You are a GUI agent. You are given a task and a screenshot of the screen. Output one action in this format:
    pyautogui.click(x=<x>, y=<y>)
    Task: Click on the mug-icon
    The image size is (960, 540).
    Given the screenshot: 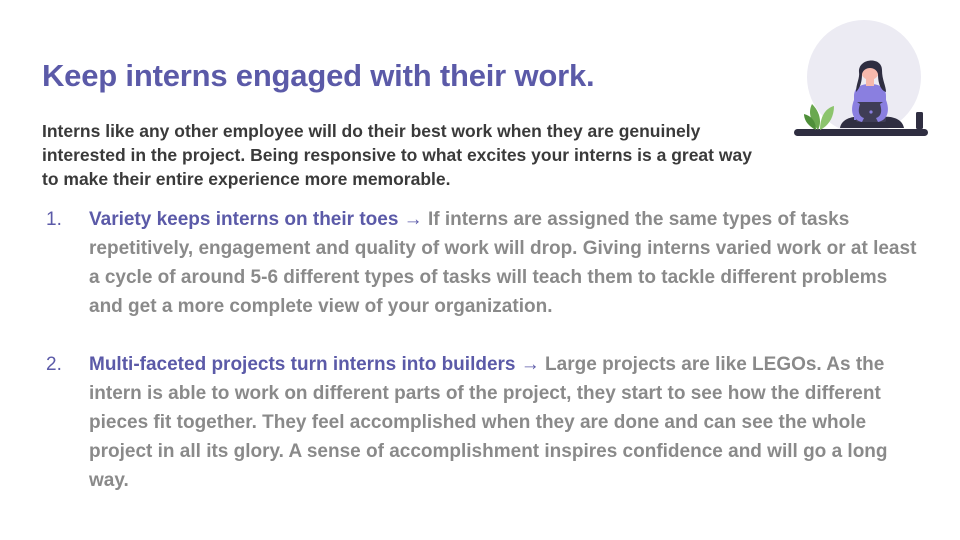 What is the action you would take?
    pyautogui.click(x=919, y=120)
    